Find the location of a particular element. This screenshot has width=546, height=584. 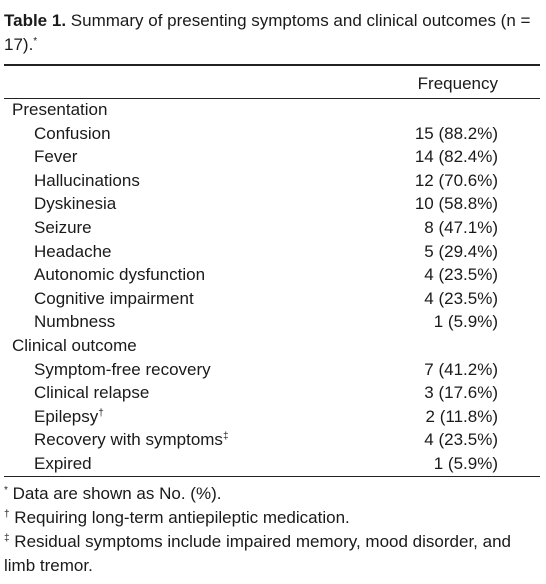

row-label: Cognitive impairment is located at coordinates (114, 299).